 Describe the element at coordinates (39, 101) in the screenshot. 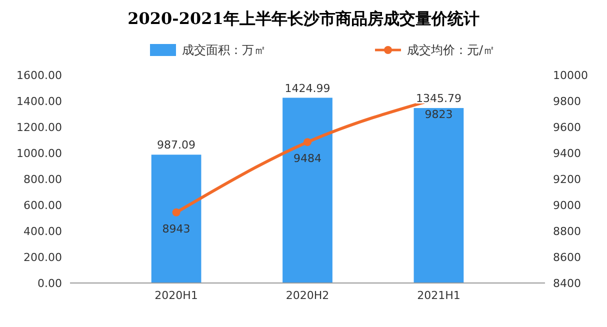

I see `y-tick-label: 1400.00` at that location.